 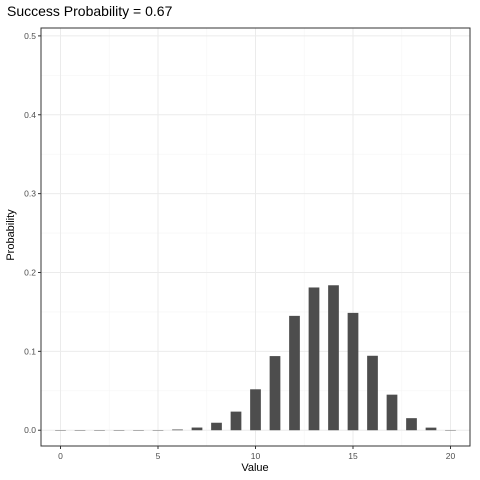 I want to click on y-axis-label: Probability, so click(x=11, y=235).